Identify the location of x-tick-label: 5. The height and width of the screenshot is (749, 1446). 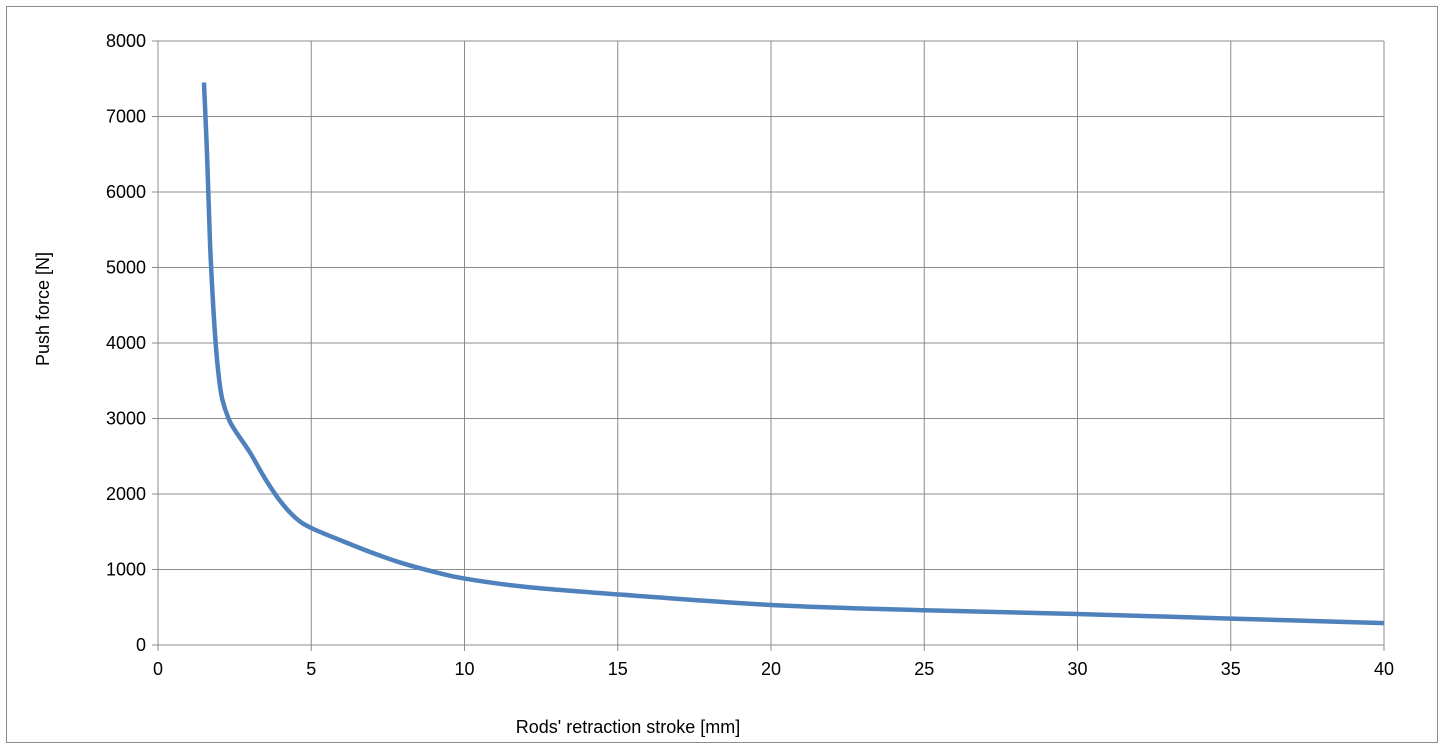
(311, 669).